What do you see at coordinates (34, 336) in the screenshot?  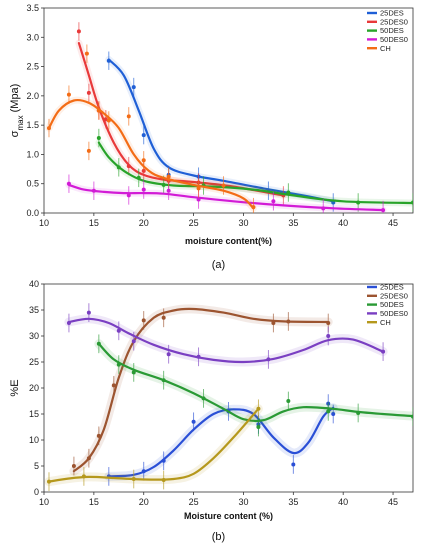 I see `y-tick-label: 30` at bounding box center [34, 336].